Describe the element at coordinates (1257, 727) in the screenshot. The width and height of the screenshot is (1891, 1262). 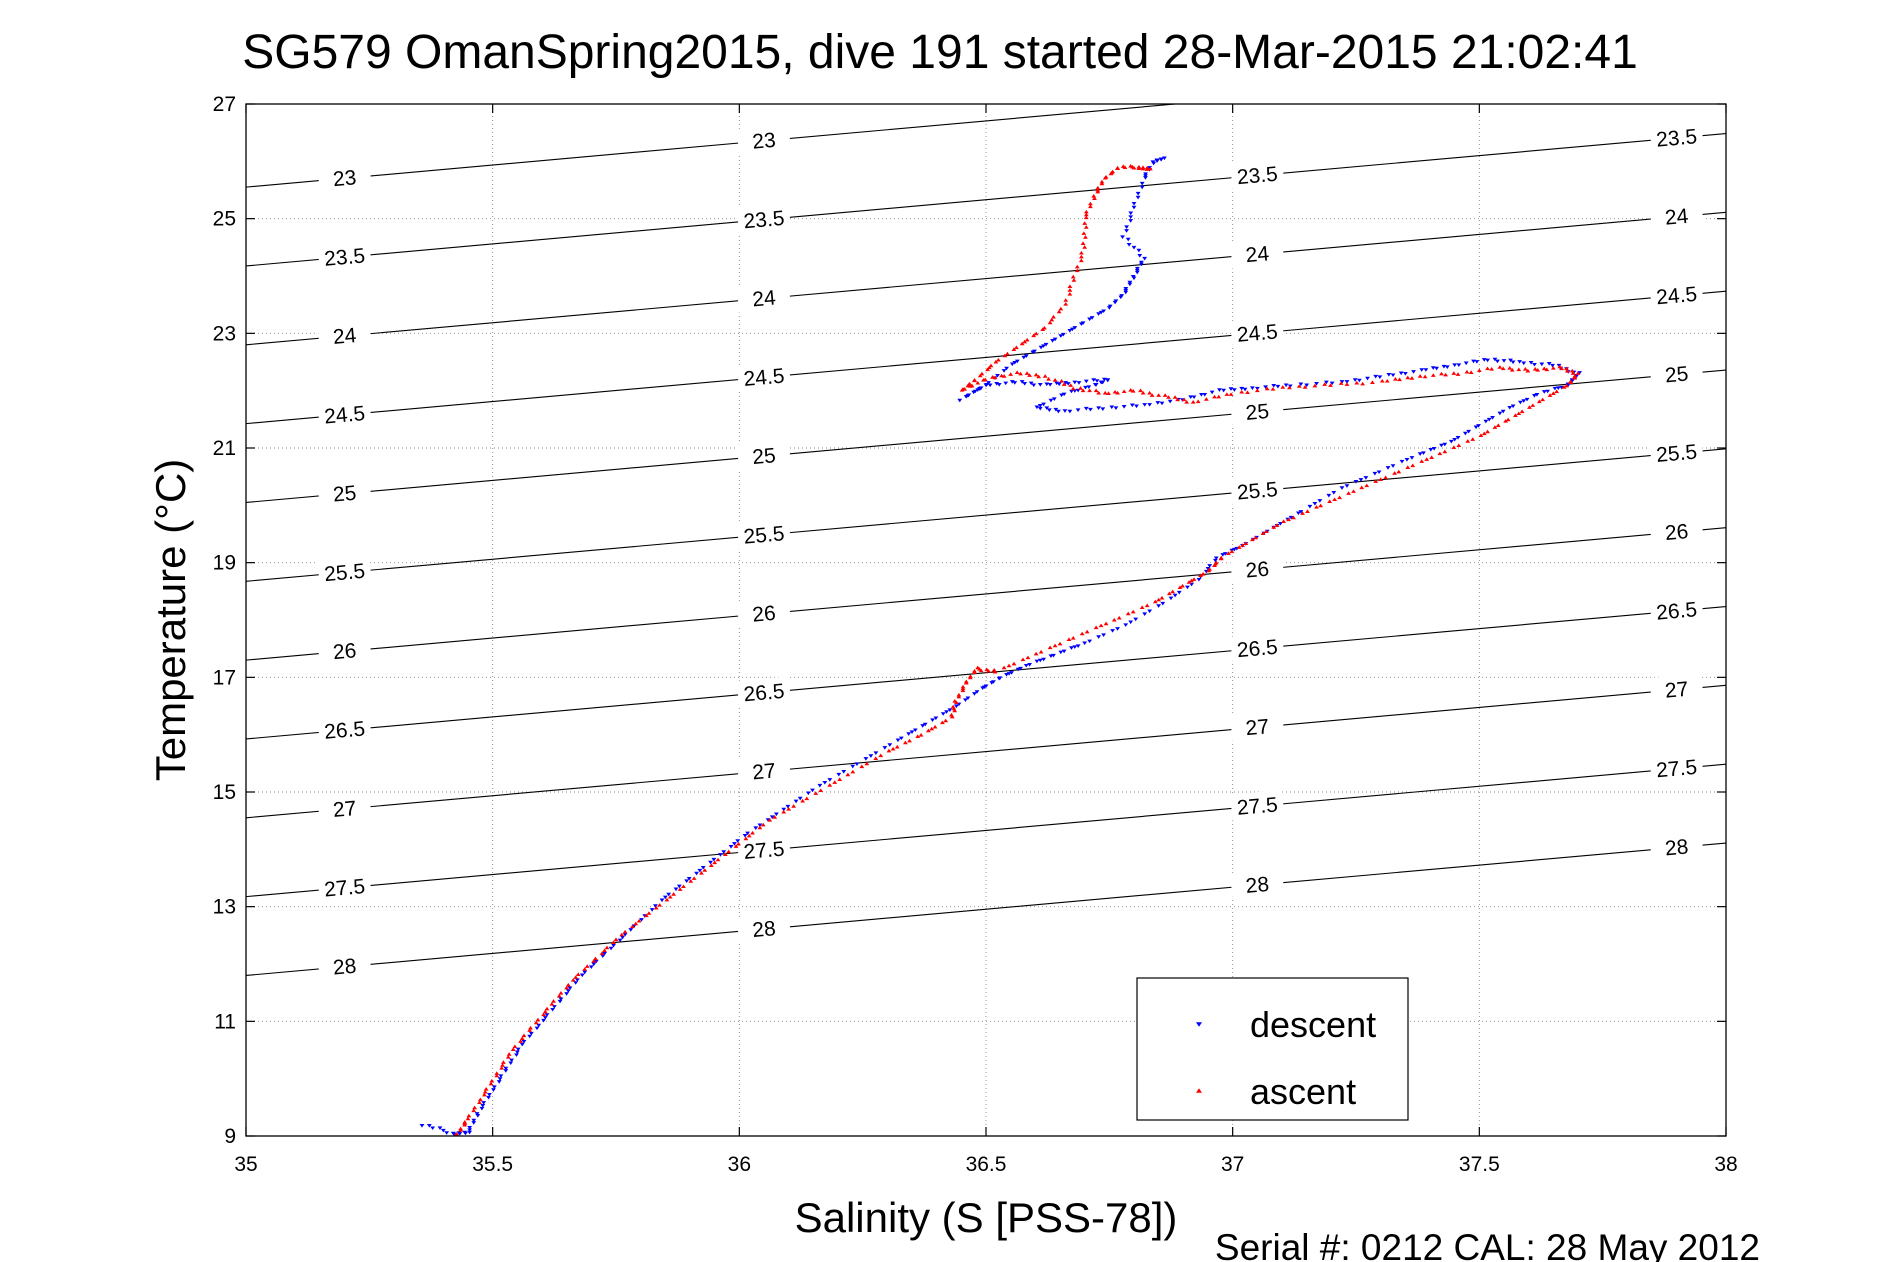
I see `isopycnal-label: 27` at that location.